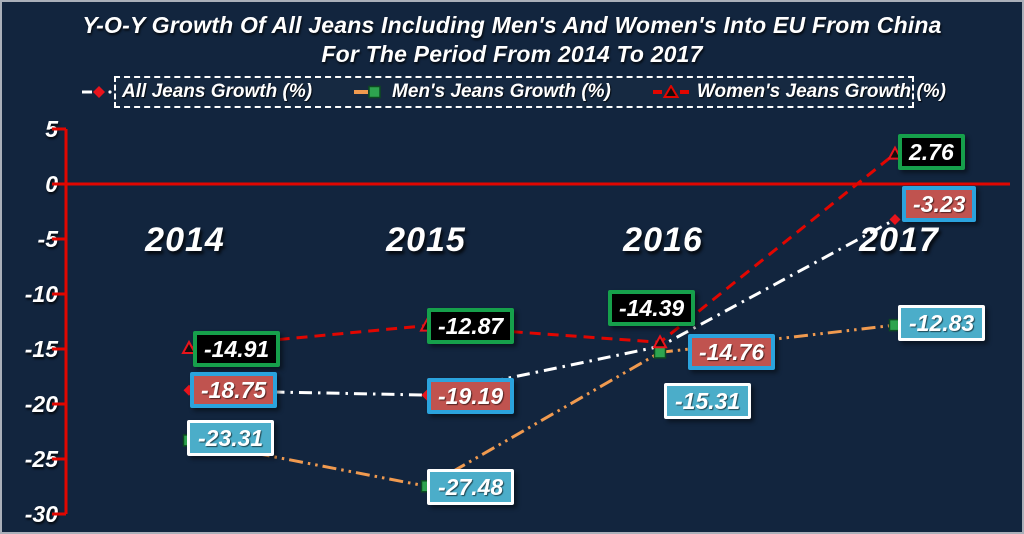  Describe the element at coordinates (426, 240) in the screenshot. I see `x-axis-label-2015: 2015` at that location.